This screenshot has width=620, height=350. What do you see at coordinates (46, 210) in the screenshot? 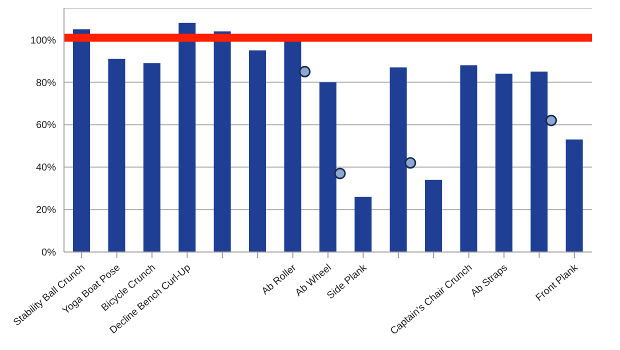
I see `y-tick-label: 20%` at bounding box center [46, 210].